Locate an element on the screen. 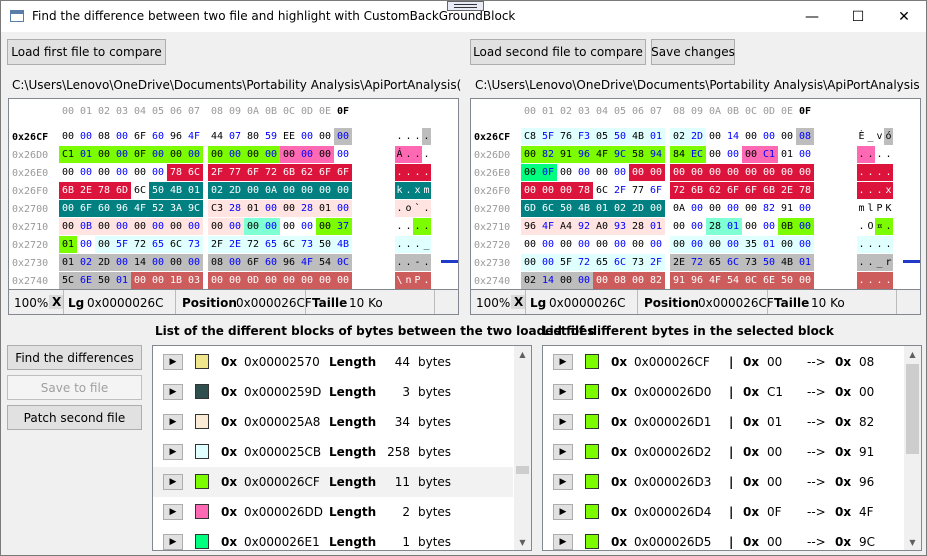 The height and width of the screenshot is (556, 927). hex-byte-cell: 82 is located at coordinates (656, 280).